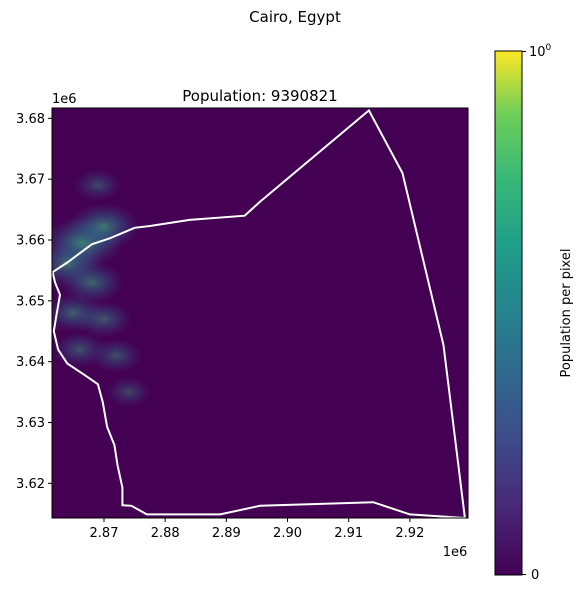 This screenshot has height=593, width=584. Describe the element at coordinates (348, 533) in the screenshot. I see `x-tick-label: 2.91` at that location.